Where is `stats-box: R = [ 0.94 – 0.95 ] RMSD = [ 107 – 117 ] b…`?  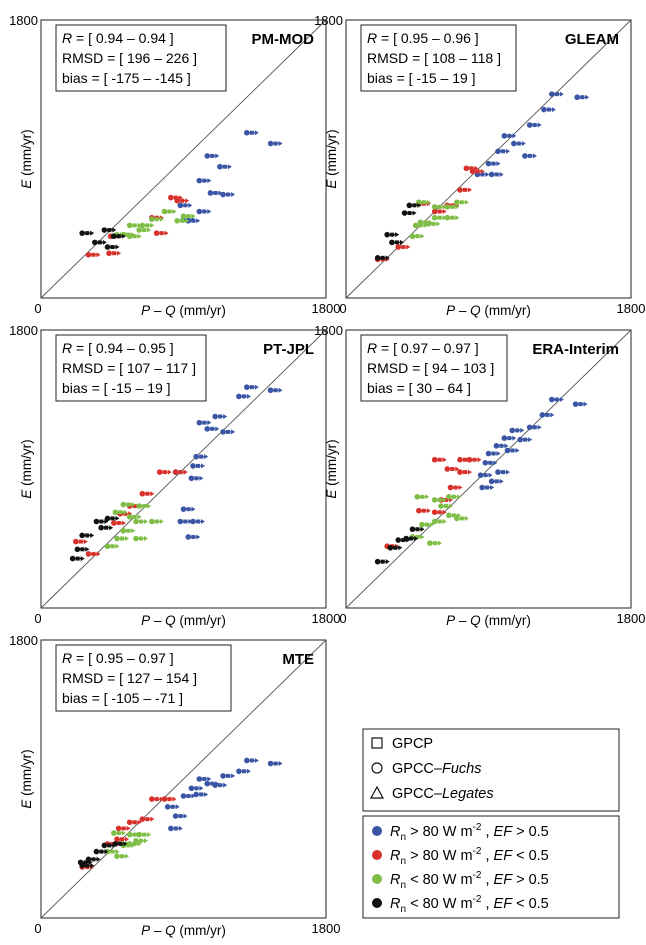 stats-box: R = [ 0.94 – 0.95 ] RMSD = [ 107 – 117 ] b… is located at coordinates (131, 368).